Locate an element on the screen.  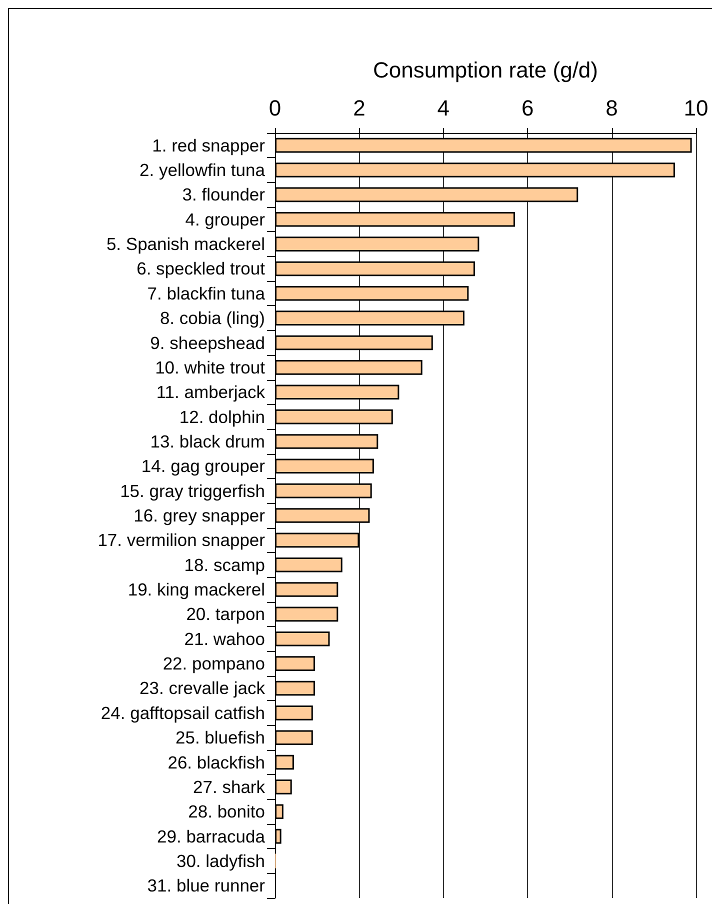
y-tick-label: 12. dolphin is located at coordinates (222, 416).